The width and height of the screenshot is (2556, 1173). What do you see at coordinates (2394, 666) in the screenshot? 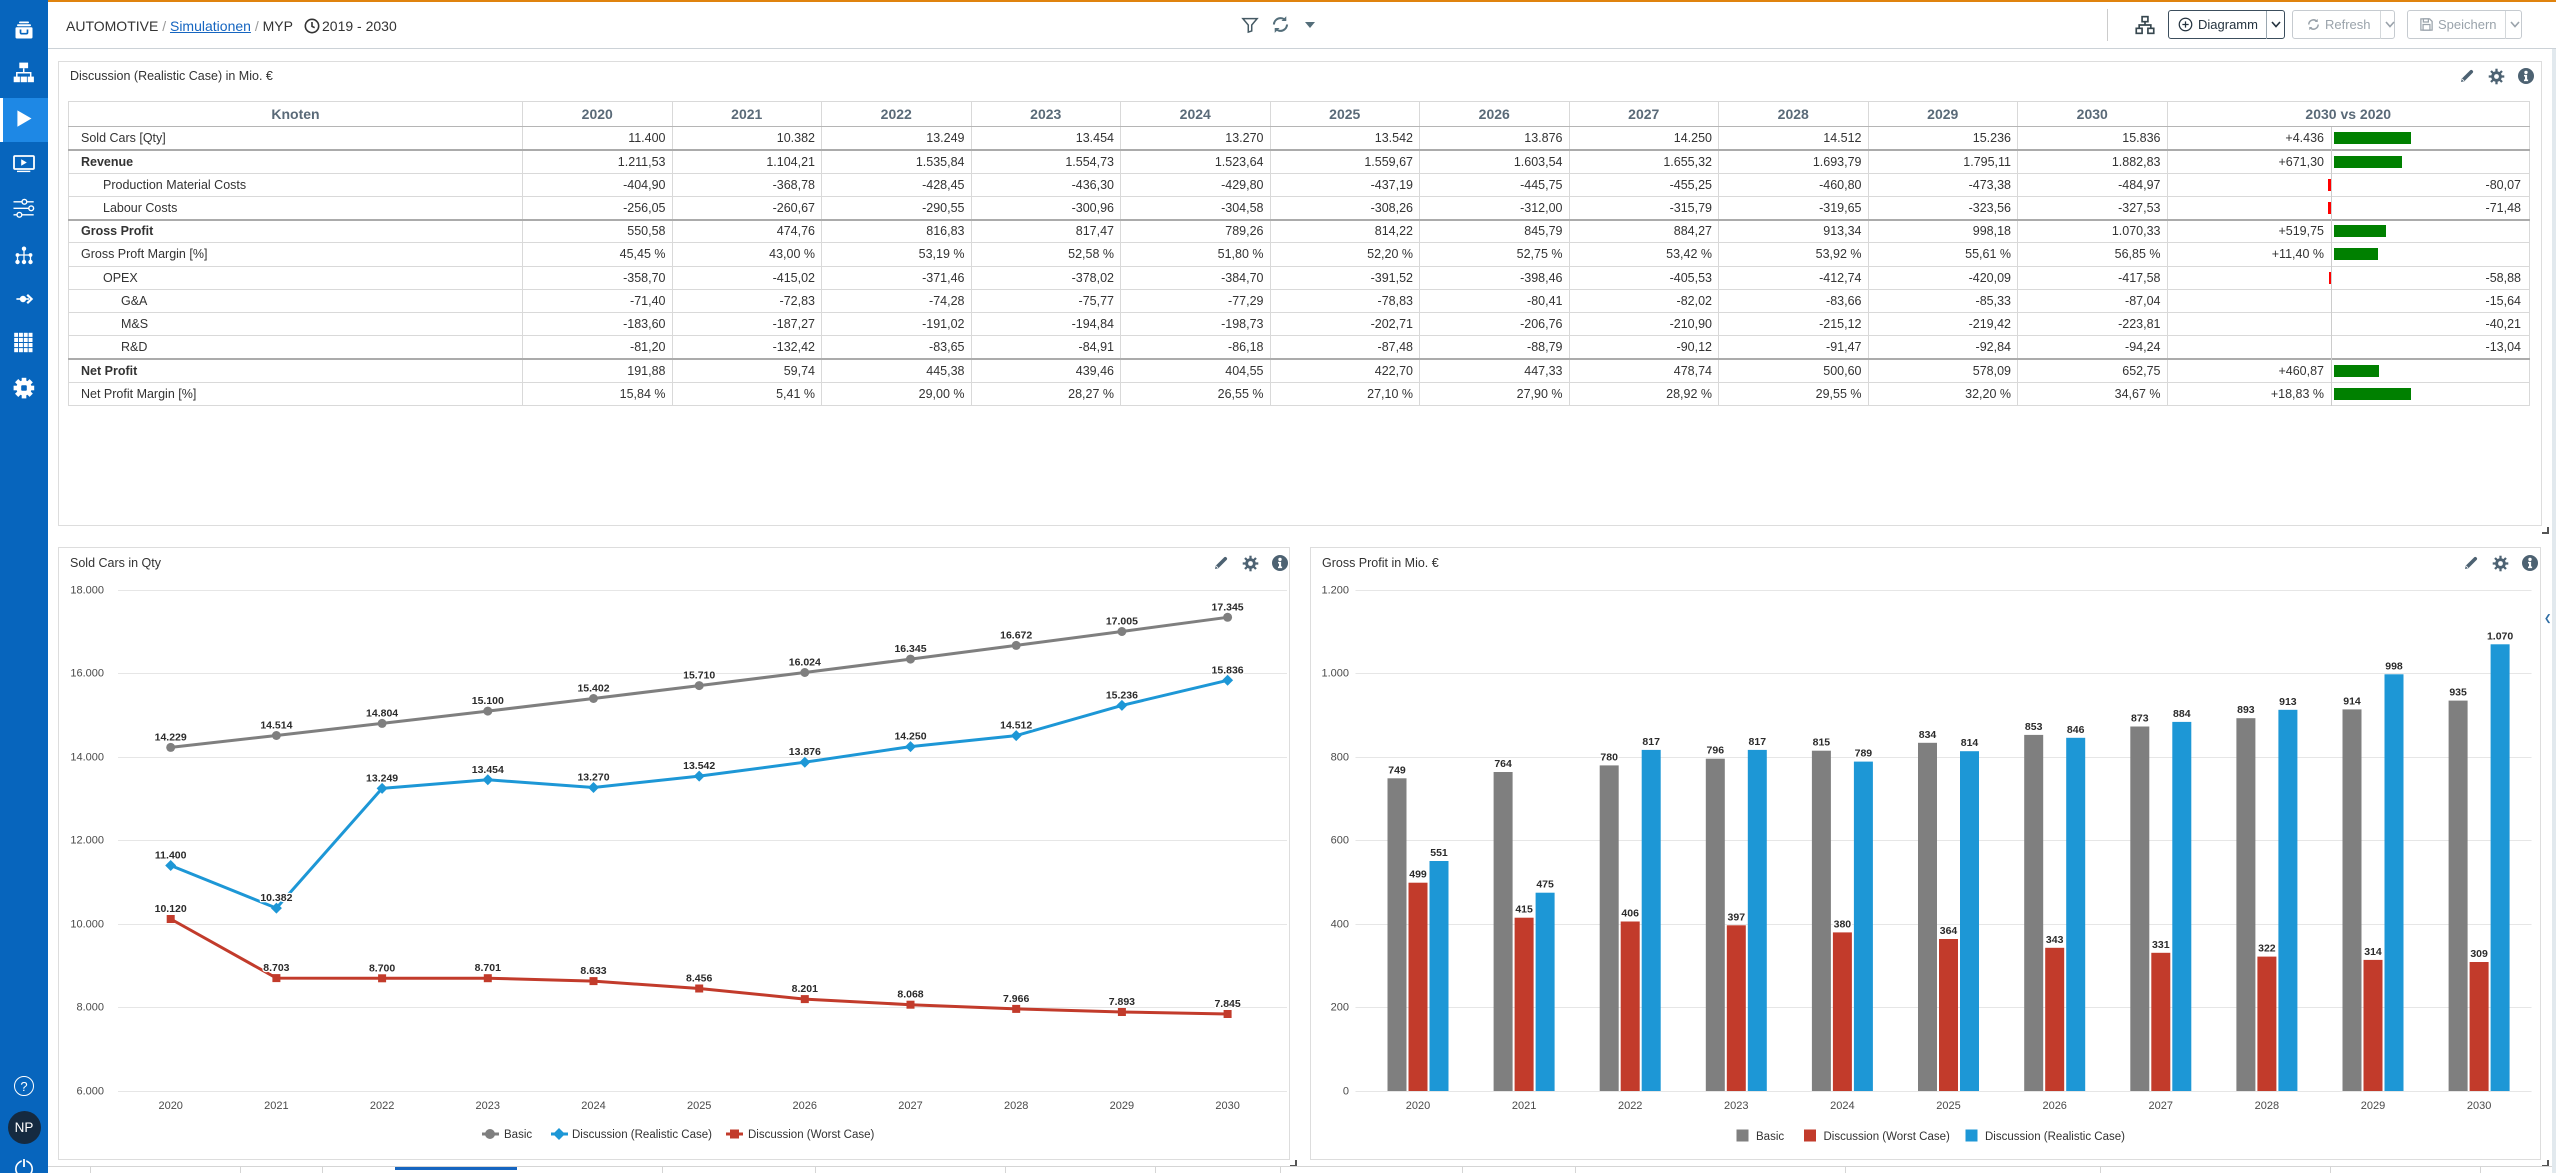
I see `svg-text: 998` at bounding box center [2394, 666].